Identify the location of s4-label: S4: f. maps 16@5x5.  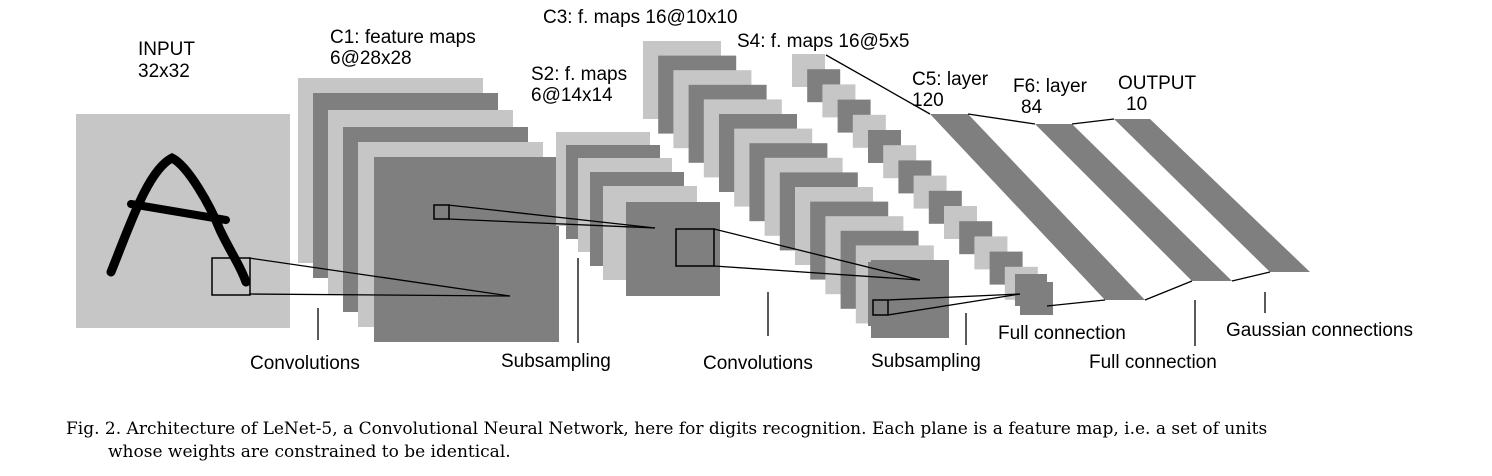
(823, 41).